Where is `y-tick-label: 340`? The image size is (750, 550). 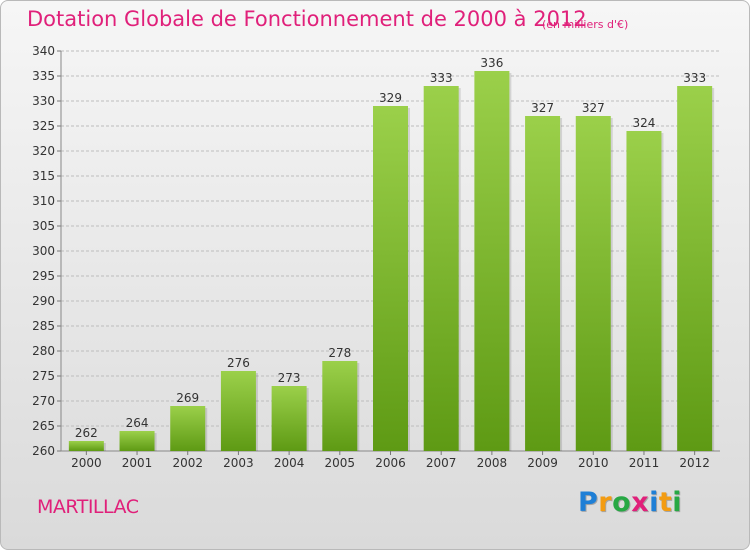 y-tick-label: 340 is located at coordinates (43, 51).